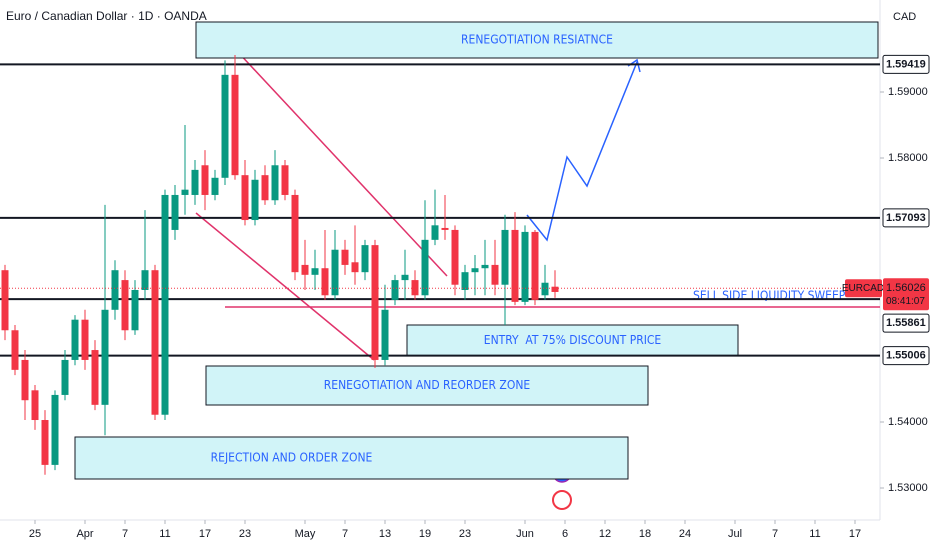  Describe the element at coordinates (84, 534) in the screenshot. I see `x-tick-label: Apr` at that location.